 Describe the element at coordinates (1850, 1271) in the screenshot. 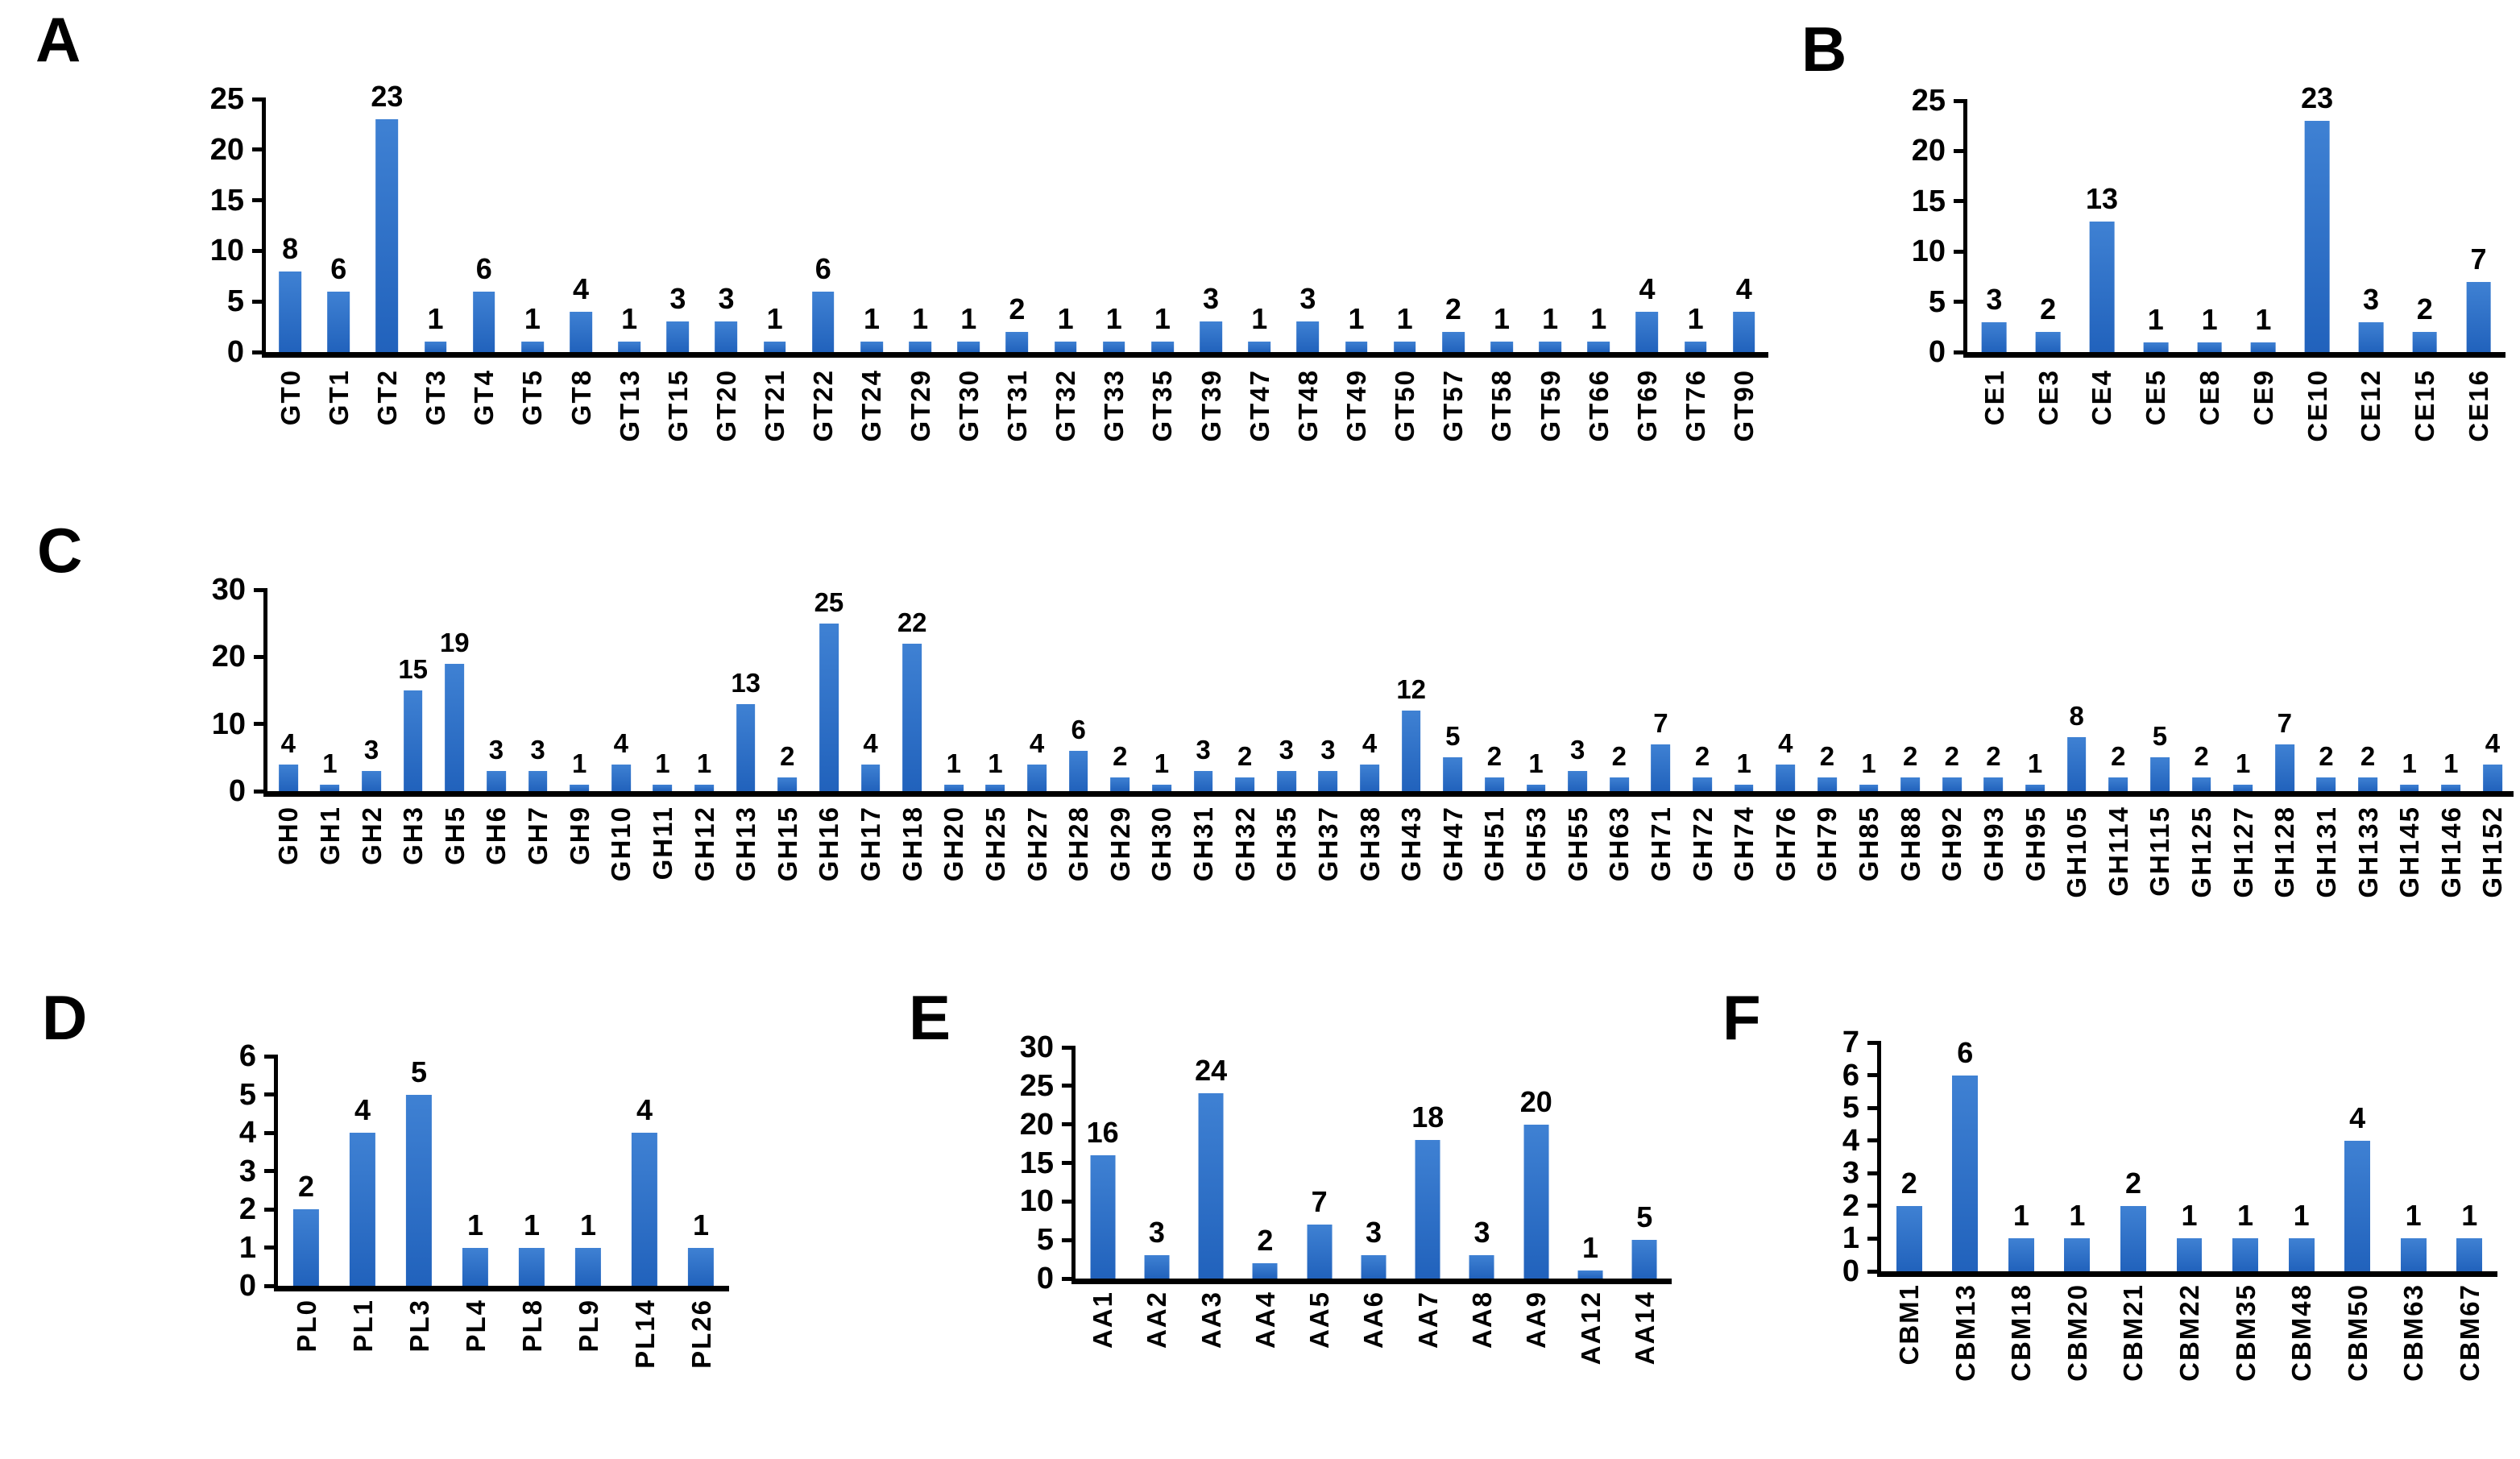

I see `y-tick-label: 0` at that location.